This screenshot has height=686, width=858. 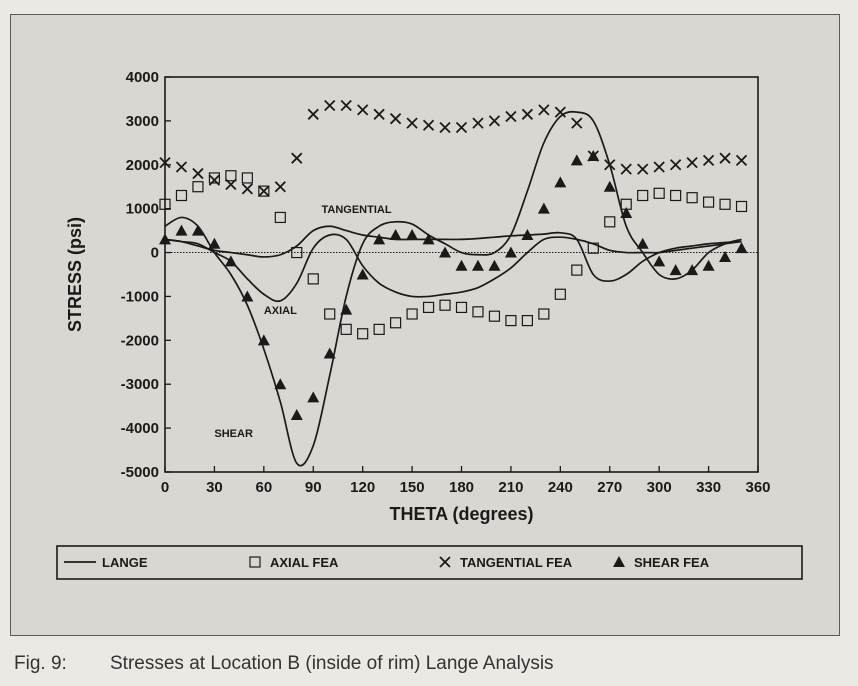 I want to click on legend: LANGE AXIAL FEA TANGENTIAL FEA SHEAR FEA, so click(x=429, y=562).